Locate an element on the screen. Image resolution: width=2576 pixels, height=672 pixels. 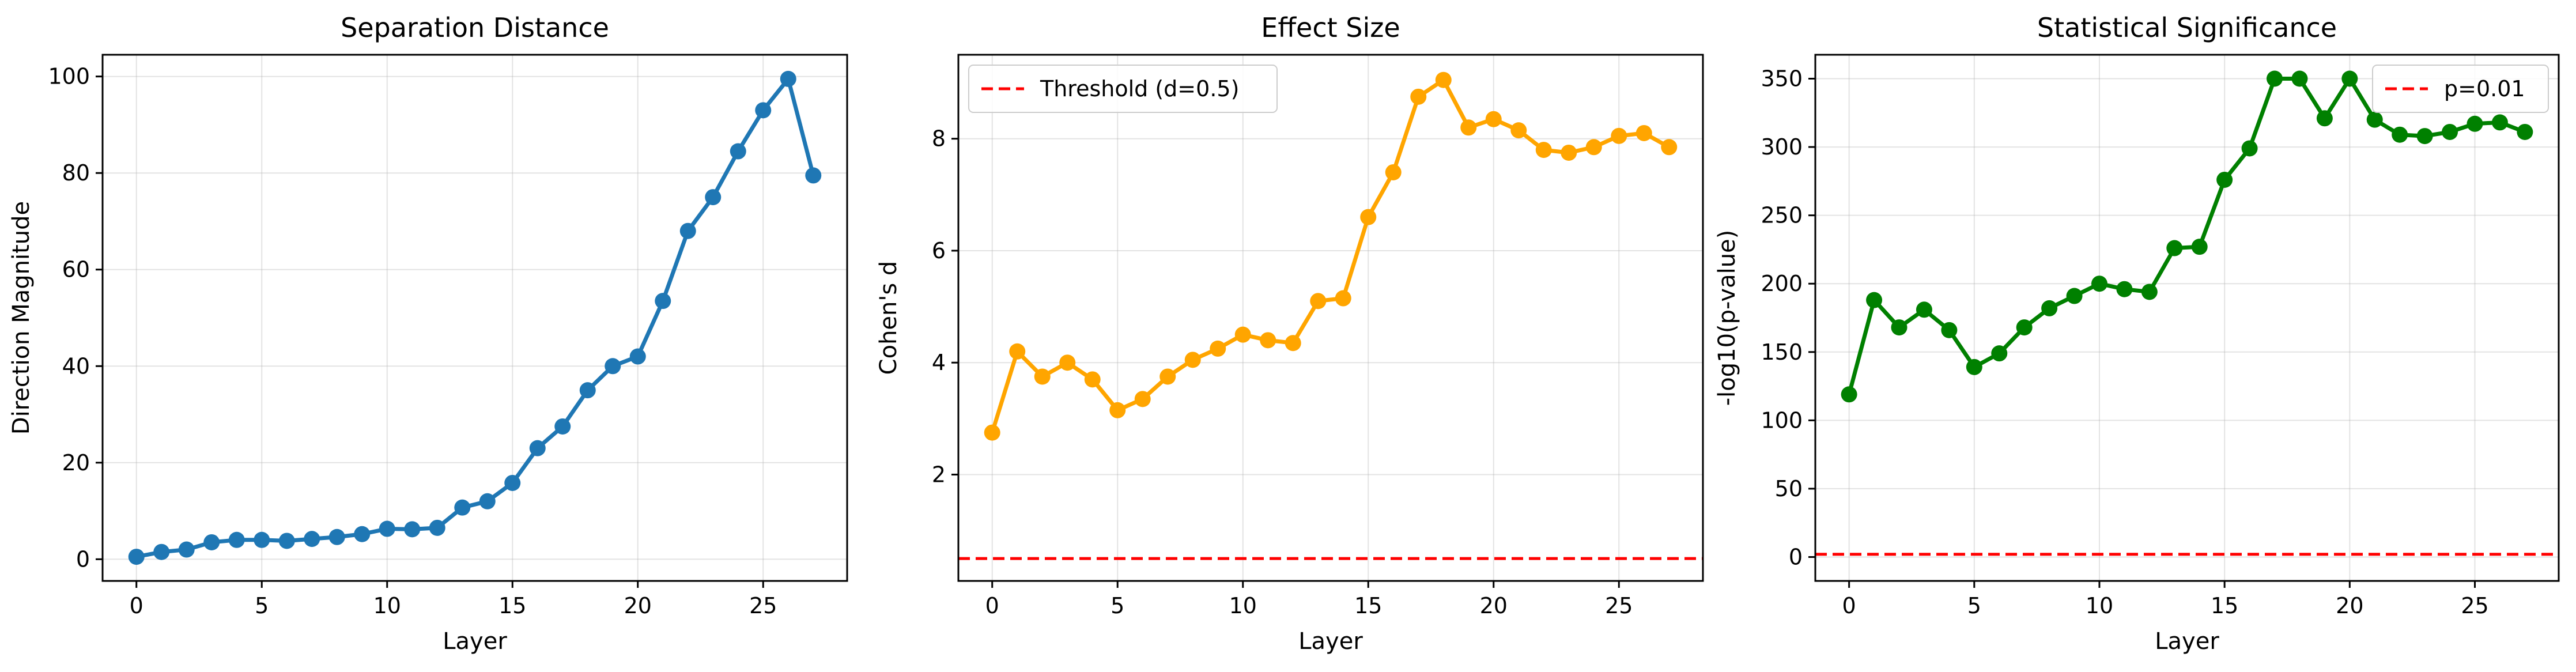
x-tick-label: 25 is located at coordinates (1619, 605).